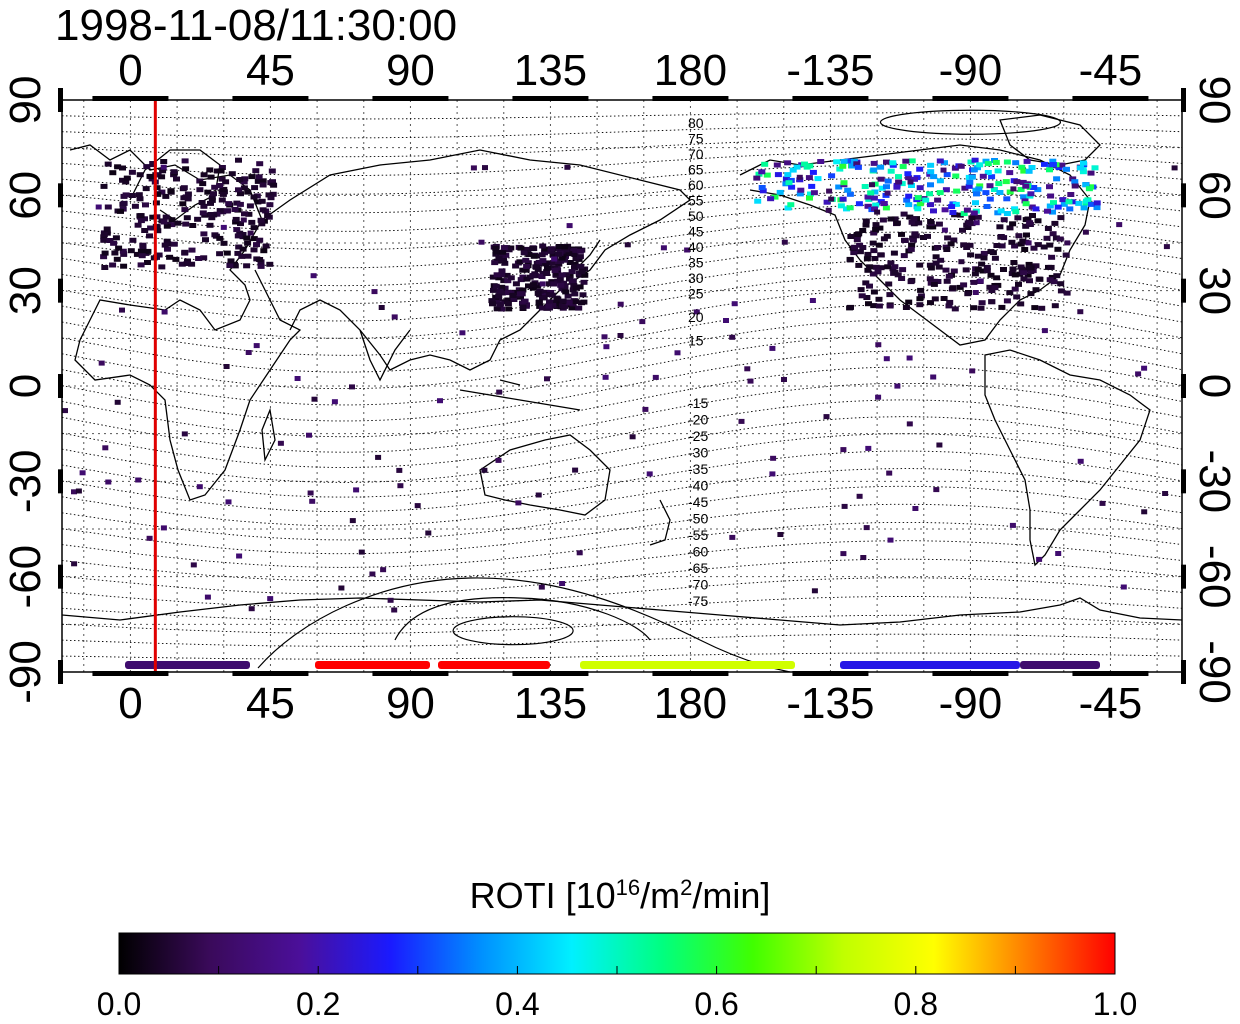 The width and height of the screenshot is (1240, 1024). I want to click on map-title: 1998-11-08/11:30:00, so click(256, 25).